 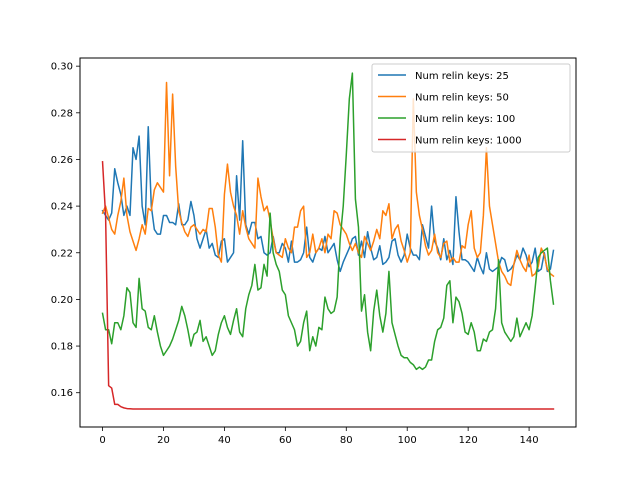 What do you see at coordinates (468, 440) in the screenshot?
I see `x-tick-label: 120` at bounding box center [468, 440].